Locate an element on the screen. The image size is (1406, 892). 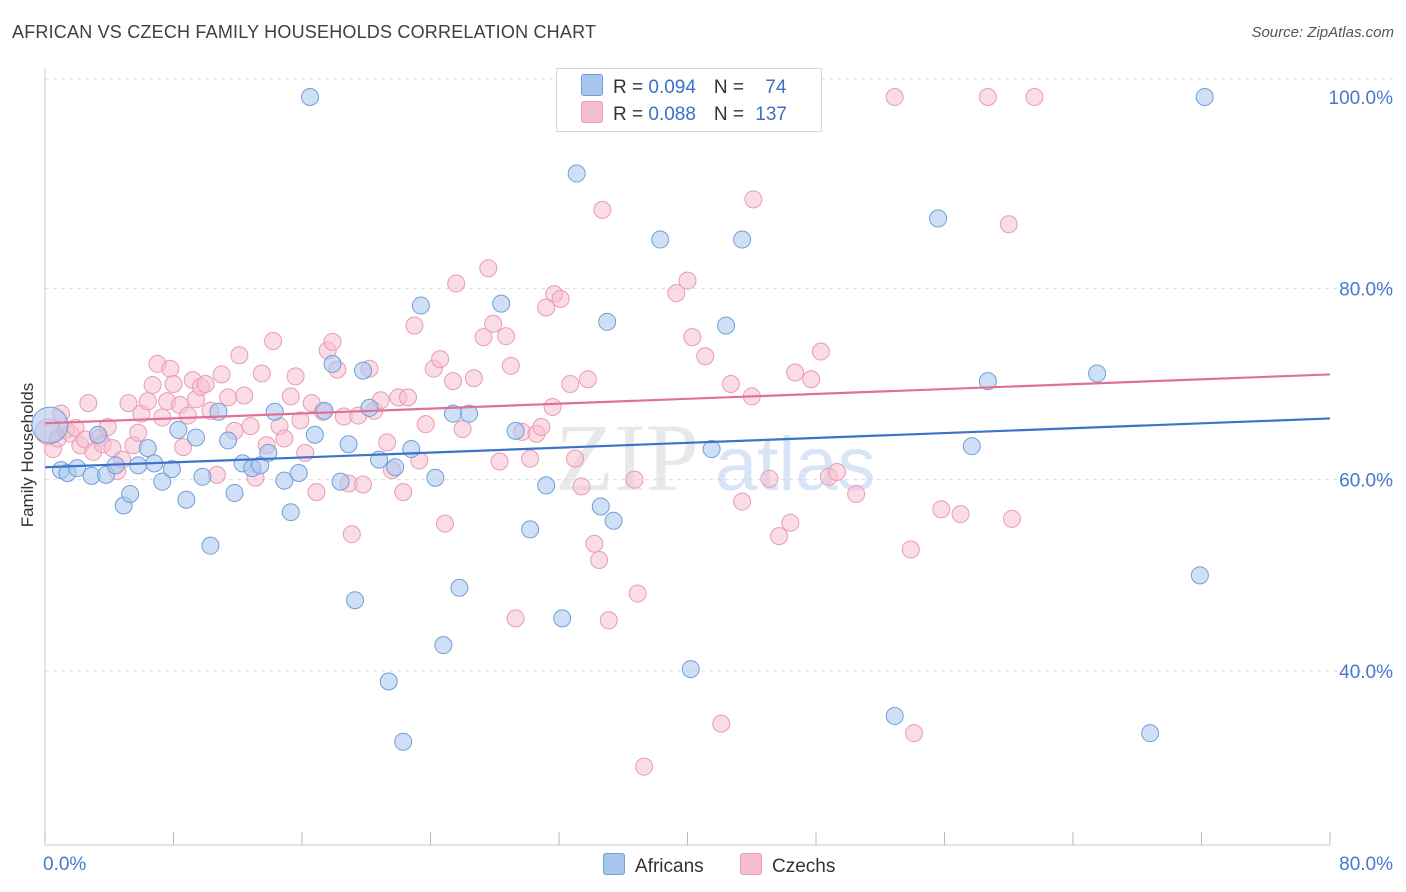
africans-trend-line is located at coordinates (687, 443).